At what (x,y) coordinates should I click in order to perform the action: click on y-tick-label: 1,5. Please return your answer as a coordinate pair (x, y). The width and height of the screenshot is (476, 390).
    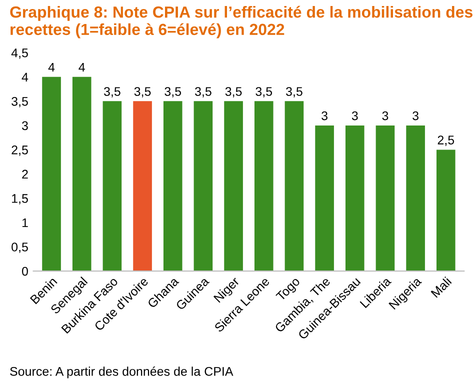
    Looking at the image, I should click on (20, 199).